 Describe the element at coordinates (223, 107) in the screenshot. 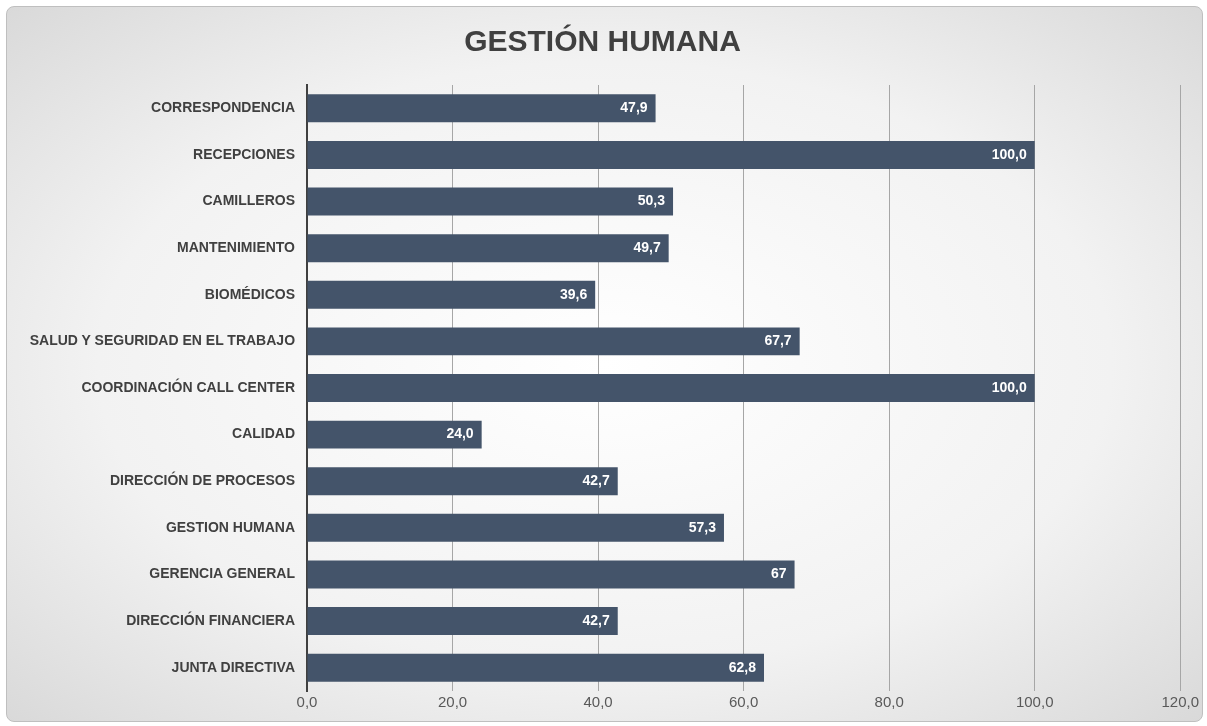

I see `y-tick-label: CORRESPONDENCIA` at that location.